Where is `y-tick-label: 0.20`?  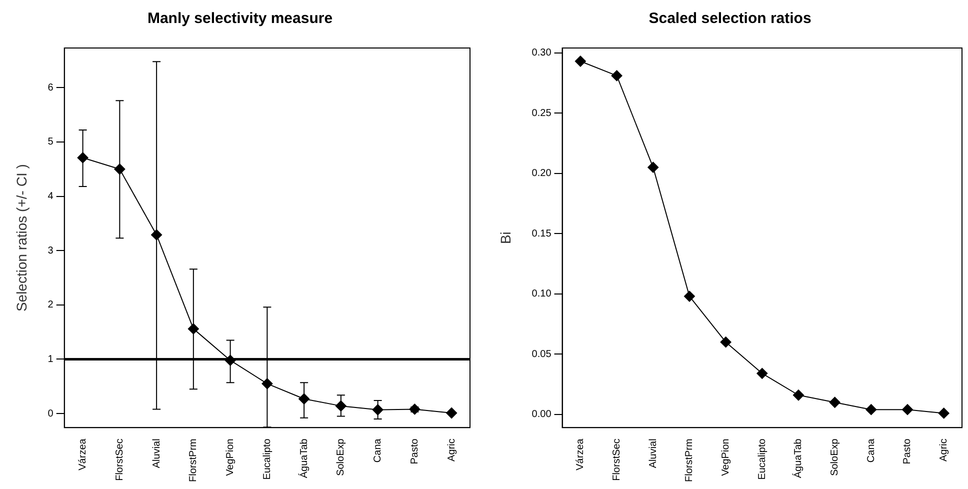 y-tick-label: 0.20 is located at coordinates (542, 174).